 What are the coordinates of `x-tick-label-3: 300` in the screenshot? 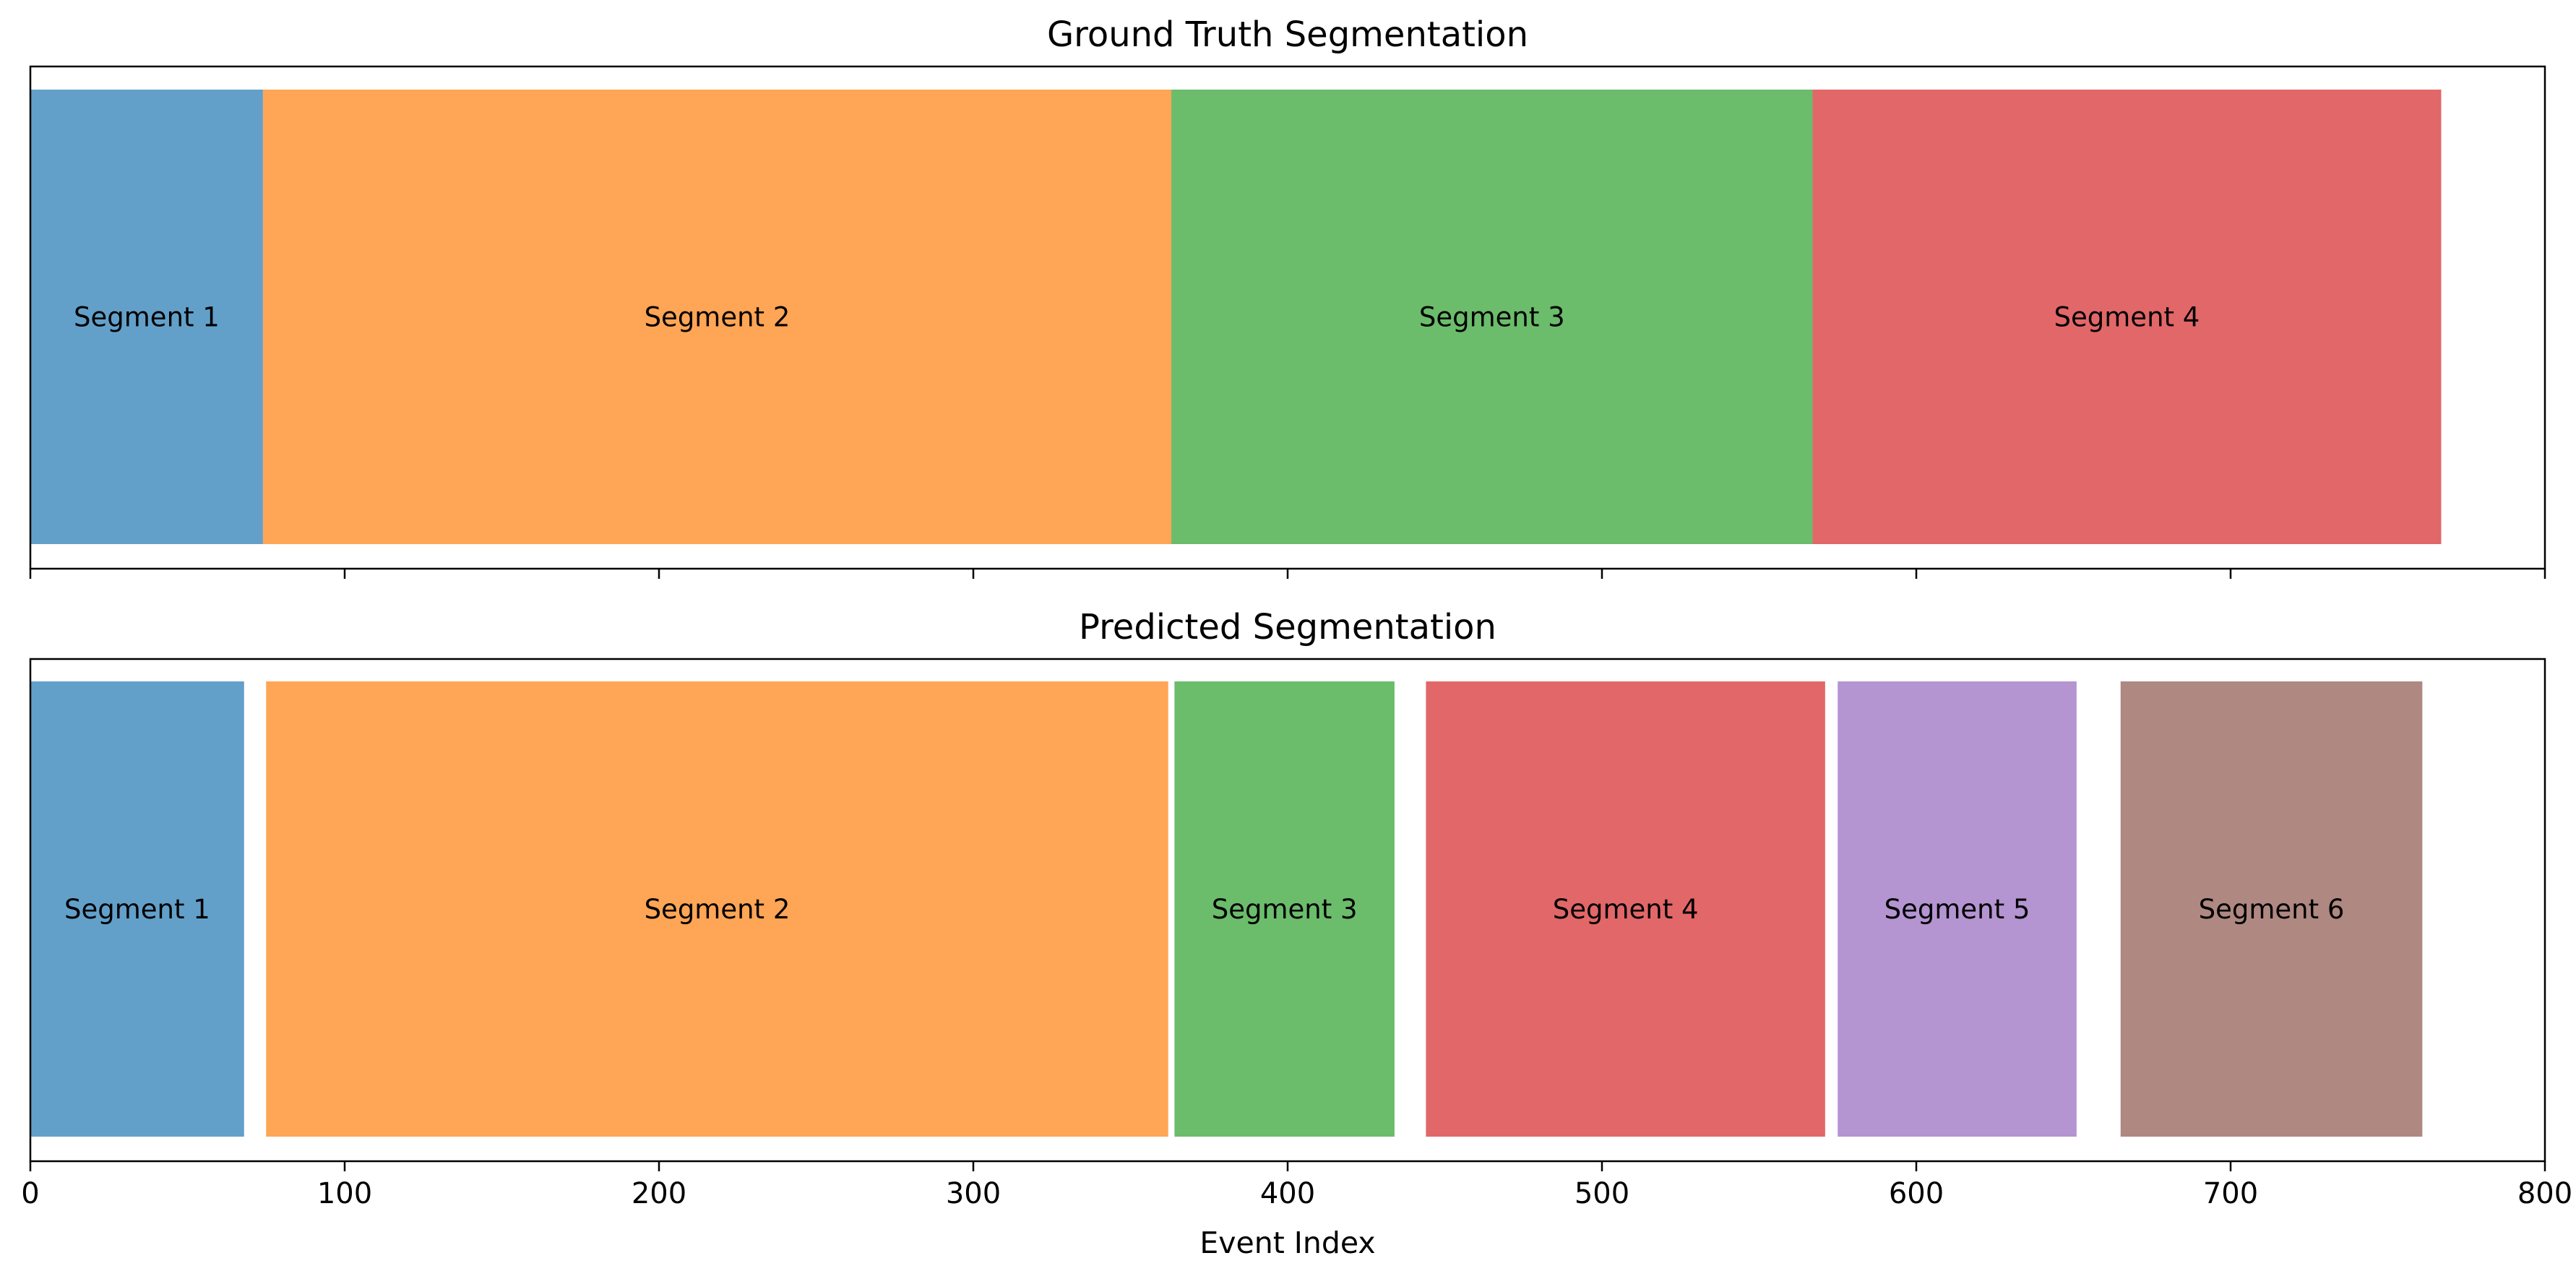 It's located at (973, 1193).